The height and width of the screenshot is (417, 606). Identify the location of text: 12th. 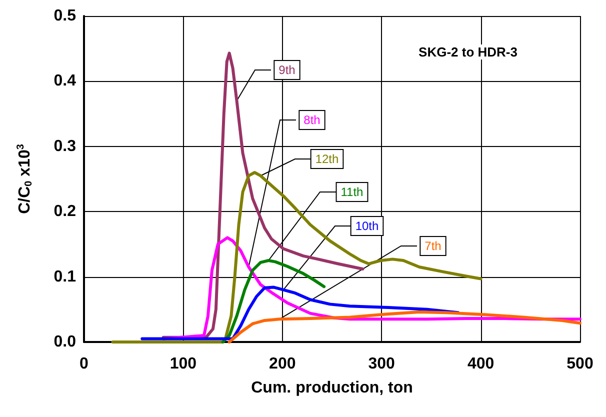
(327, 159).